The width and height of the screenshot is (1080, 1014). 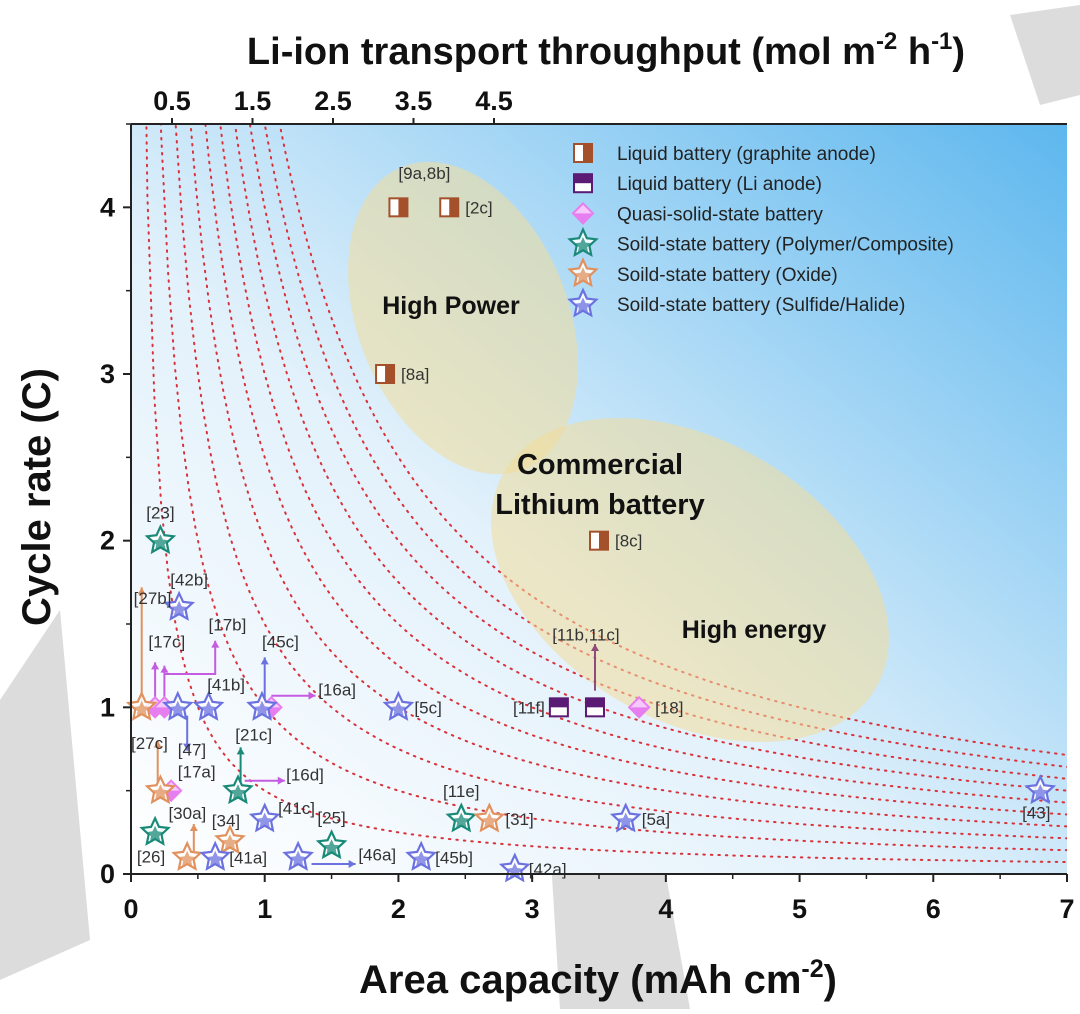 I want to click on annotation-label: [11b,11c], so click(x=585, y=635).